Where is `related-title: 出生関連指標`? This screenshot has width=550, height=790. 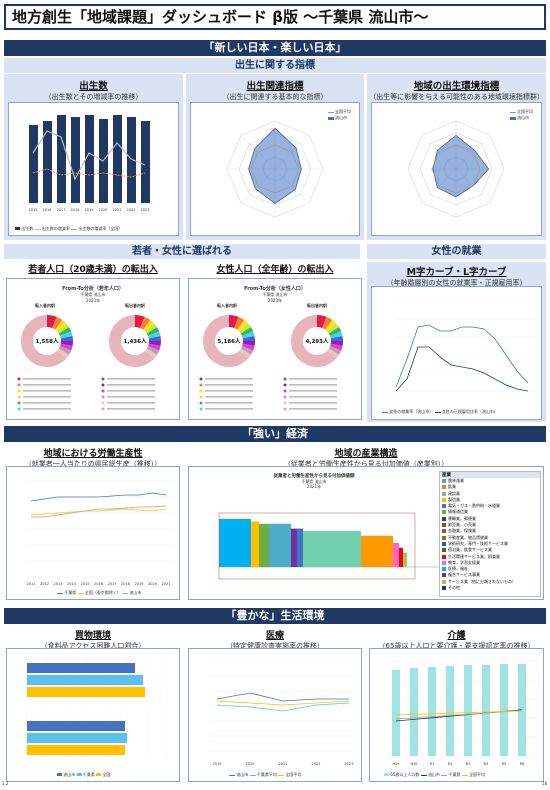
related-title: 出生関連指標 is located at coordinates (275, 86).